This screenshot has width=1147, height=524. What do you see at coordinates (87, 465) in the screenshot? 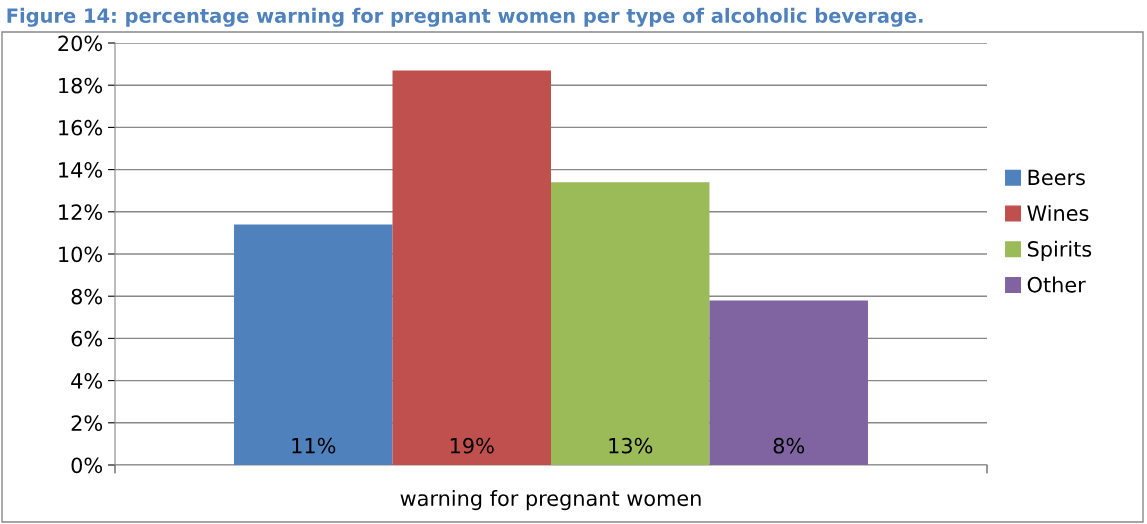
I see `y-tick-label: 0%` at bounding box center [87, 465].